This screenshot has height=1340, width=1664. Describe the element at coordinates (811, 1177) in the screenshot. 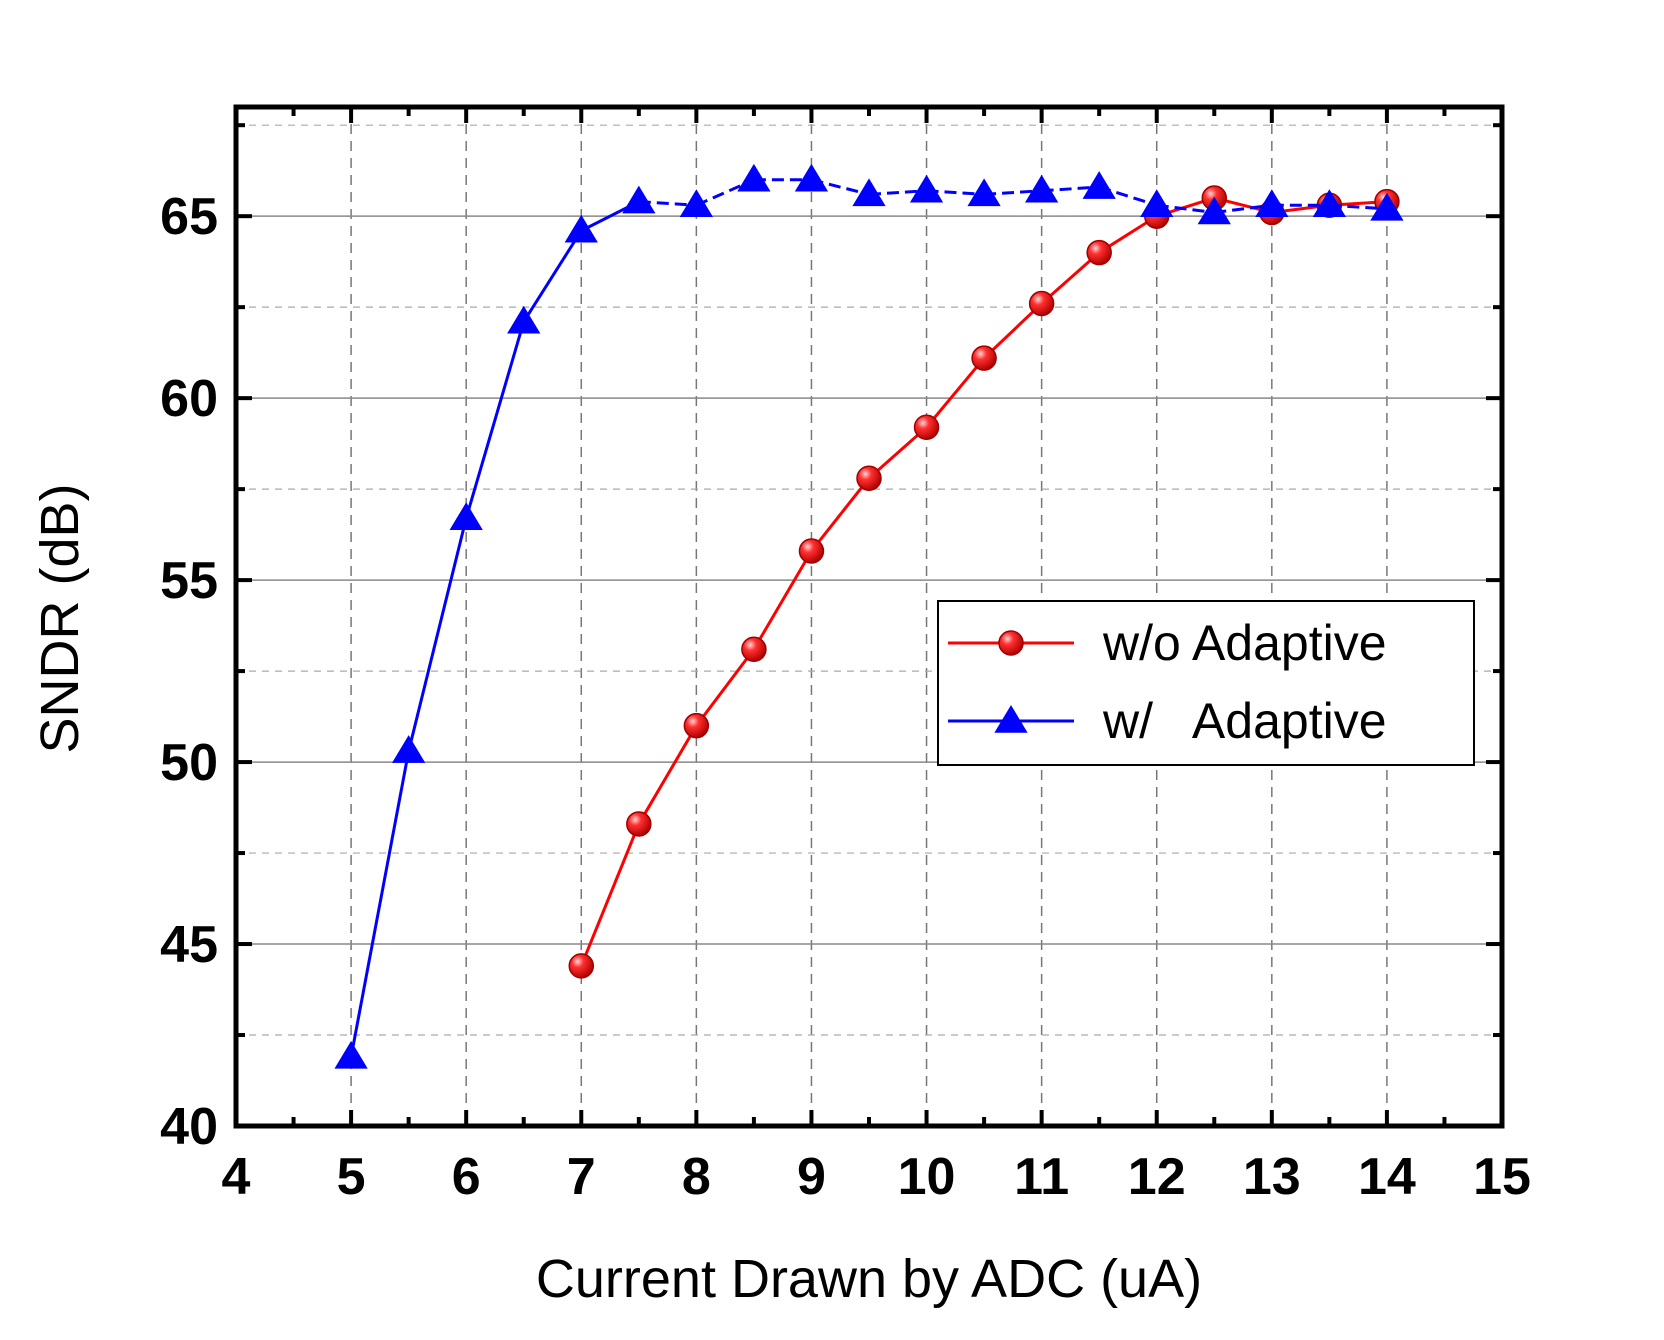

I see `x-tick-label: 9` at that location.